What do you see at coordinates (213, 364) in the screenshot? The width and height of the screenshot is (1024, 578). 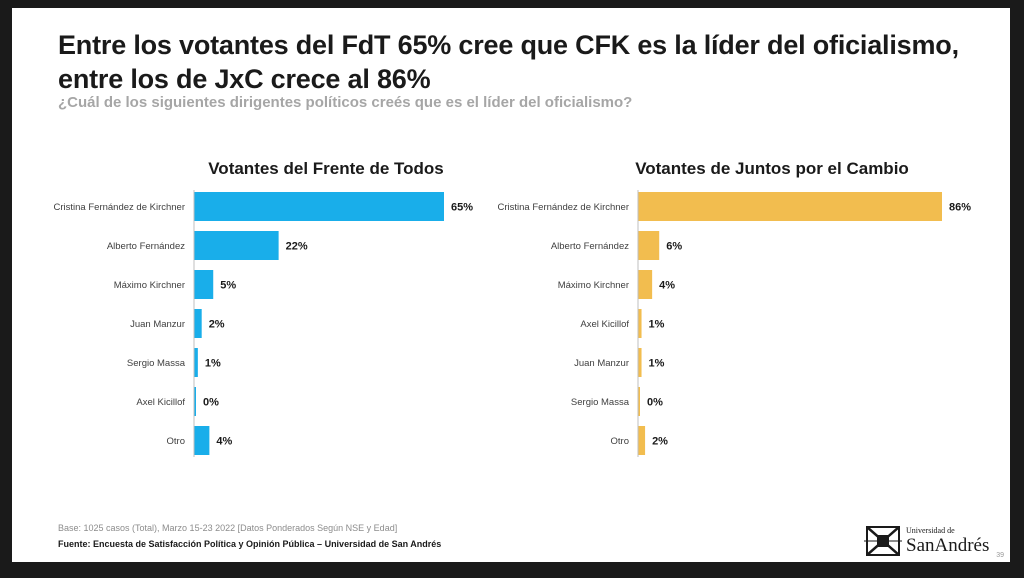 I see `fdt-value-label: 1%` at bounding box center [213, 364].